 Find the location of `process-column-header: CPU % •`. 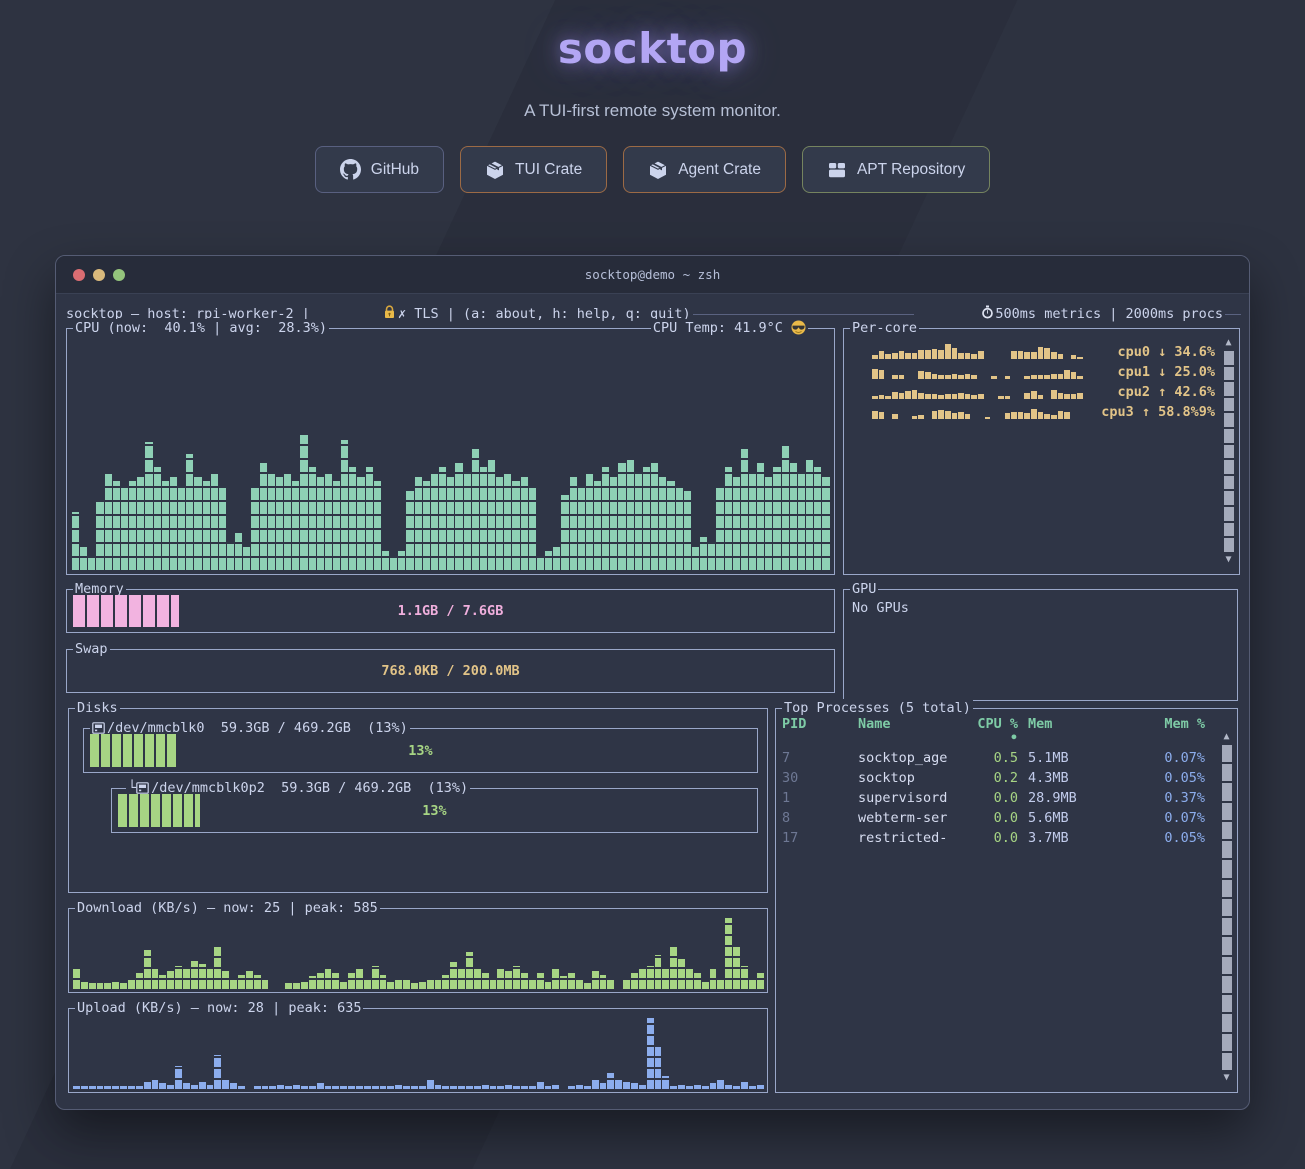

process-column-header: CPU % • is located at coordinates (997, 731).